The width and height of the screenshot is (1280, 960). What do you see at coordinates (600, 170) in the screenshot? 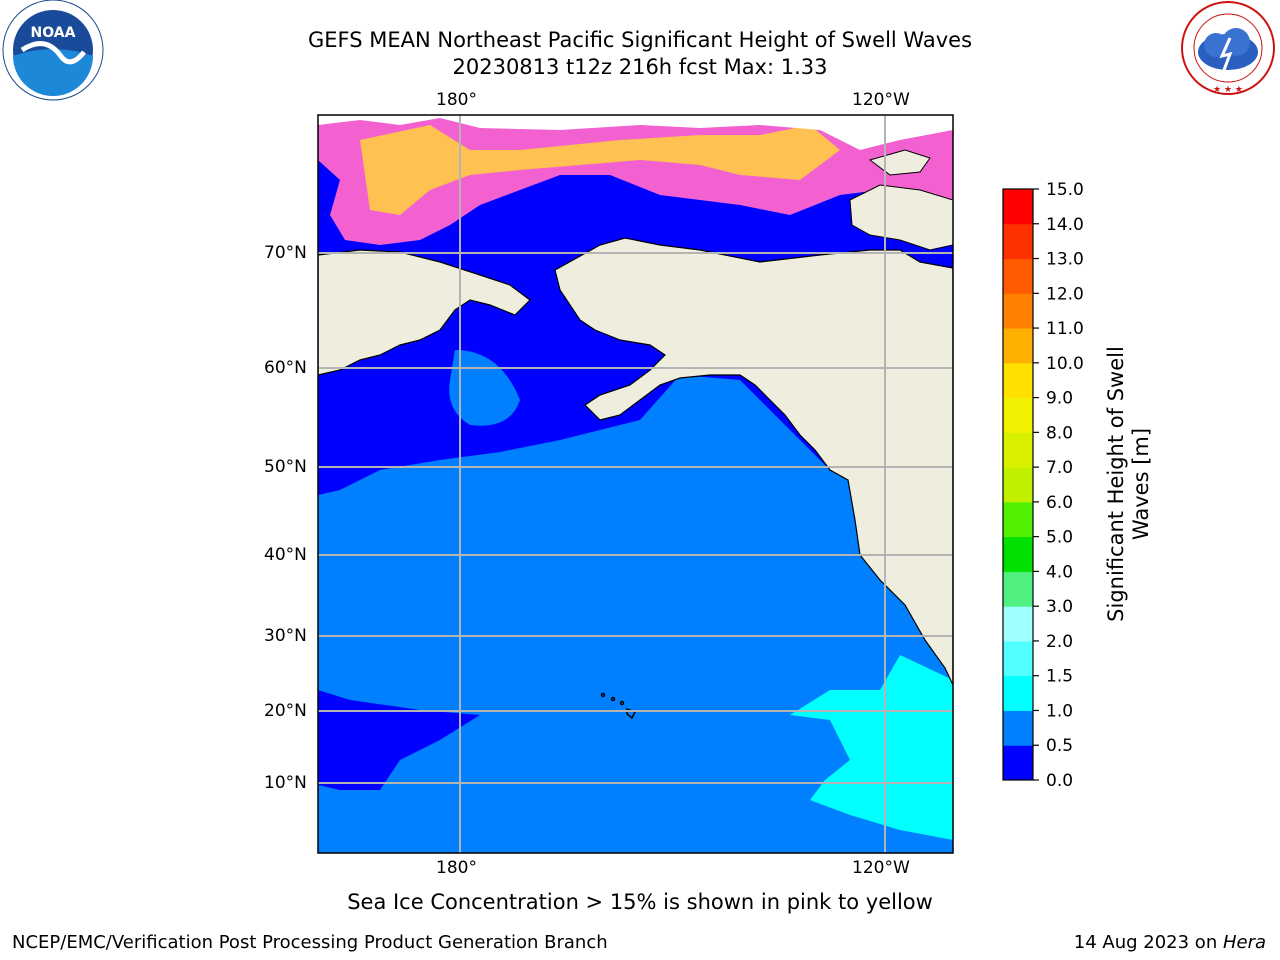
I see `sea-ice-dense` at bounding box center [600, 170].